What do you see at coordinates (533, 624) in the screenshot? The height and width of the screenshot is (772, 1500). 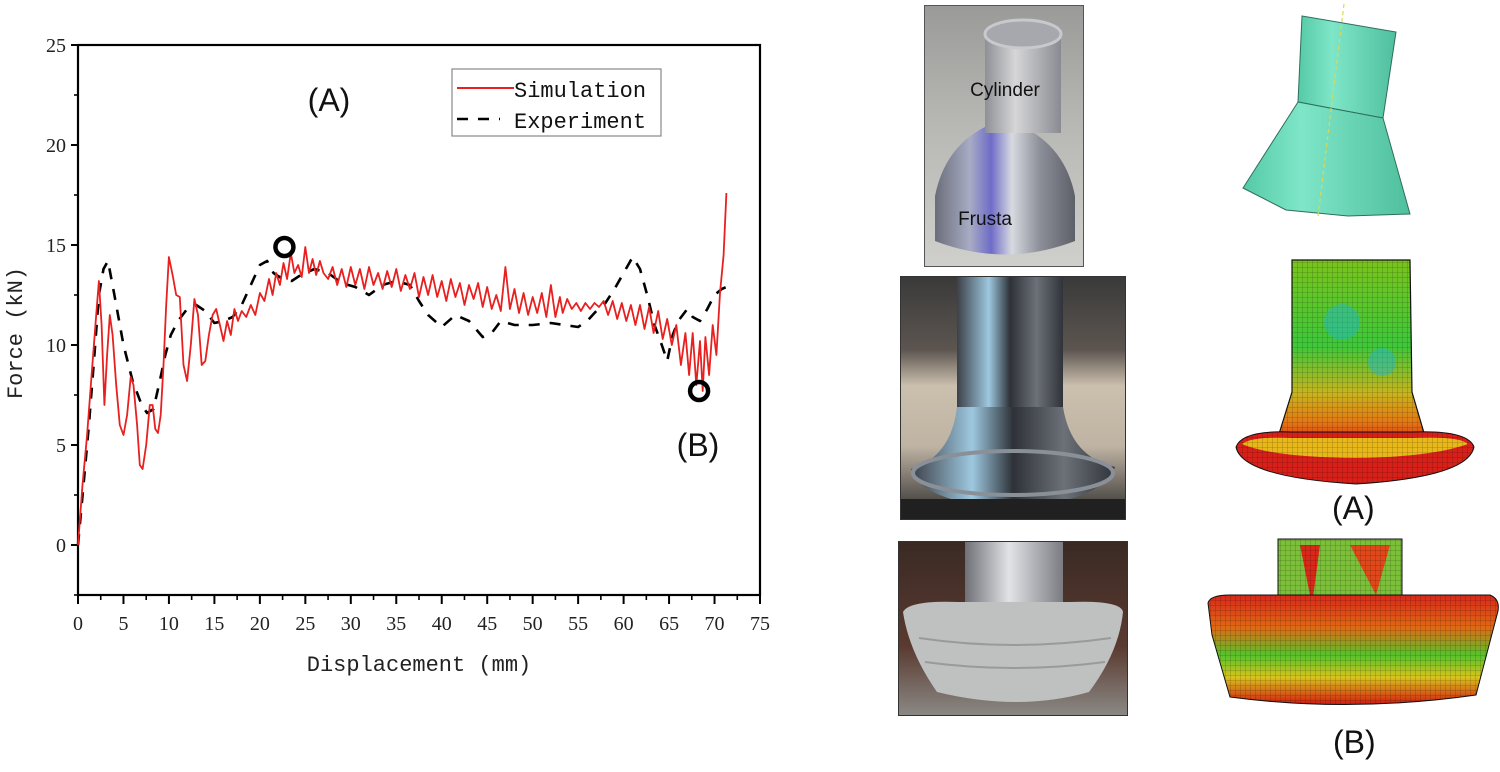 I see `x-tick-label: 50` at bounding box center [533, 624].